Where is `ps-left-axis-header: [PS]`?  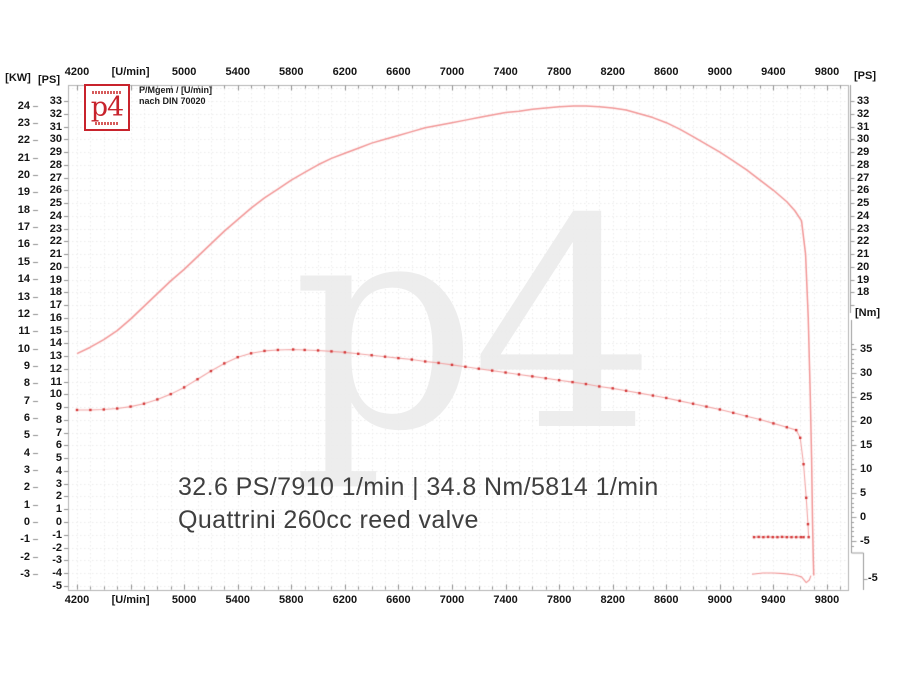
ps-left-axis-header: [PS] is located at coordinates (49, 80).